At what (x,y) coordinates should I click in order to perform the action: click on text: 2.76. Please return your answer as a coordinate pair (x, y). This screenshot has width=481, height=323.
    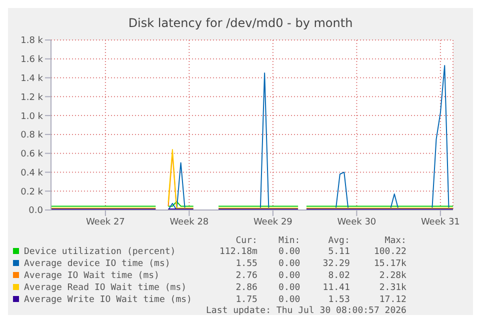
    Looking at the image, I should click on (246, 276).